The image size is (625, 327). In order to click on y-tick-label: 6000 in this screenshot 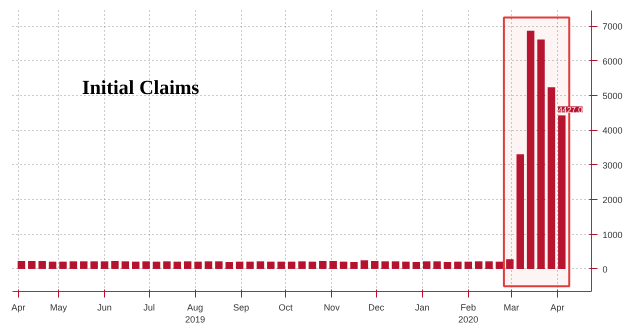, I will do `click(612, 61)`.